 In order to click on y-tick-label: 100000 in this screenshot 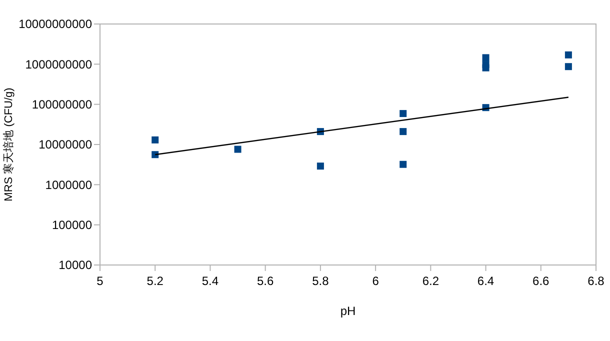, I will do `click(72, 225)`.